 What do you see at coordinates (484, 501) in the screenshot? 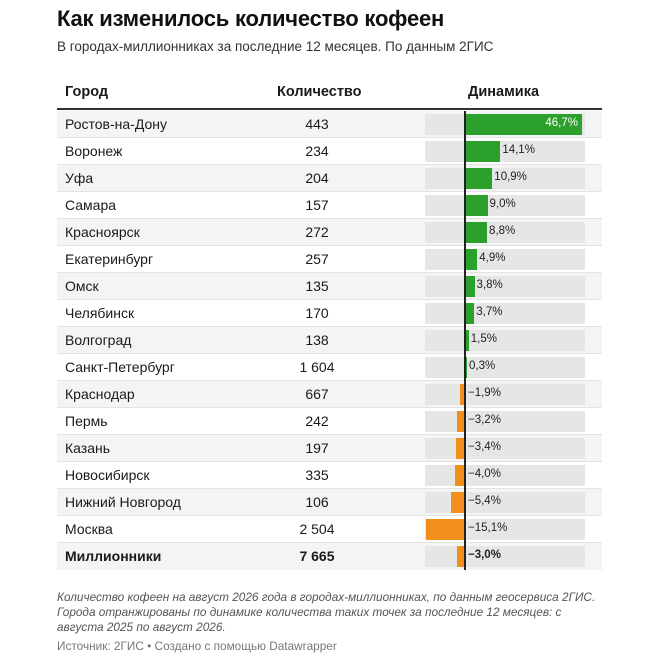
I see `dynamics-value-label: −5,4%` at bounding box center [484, 501].